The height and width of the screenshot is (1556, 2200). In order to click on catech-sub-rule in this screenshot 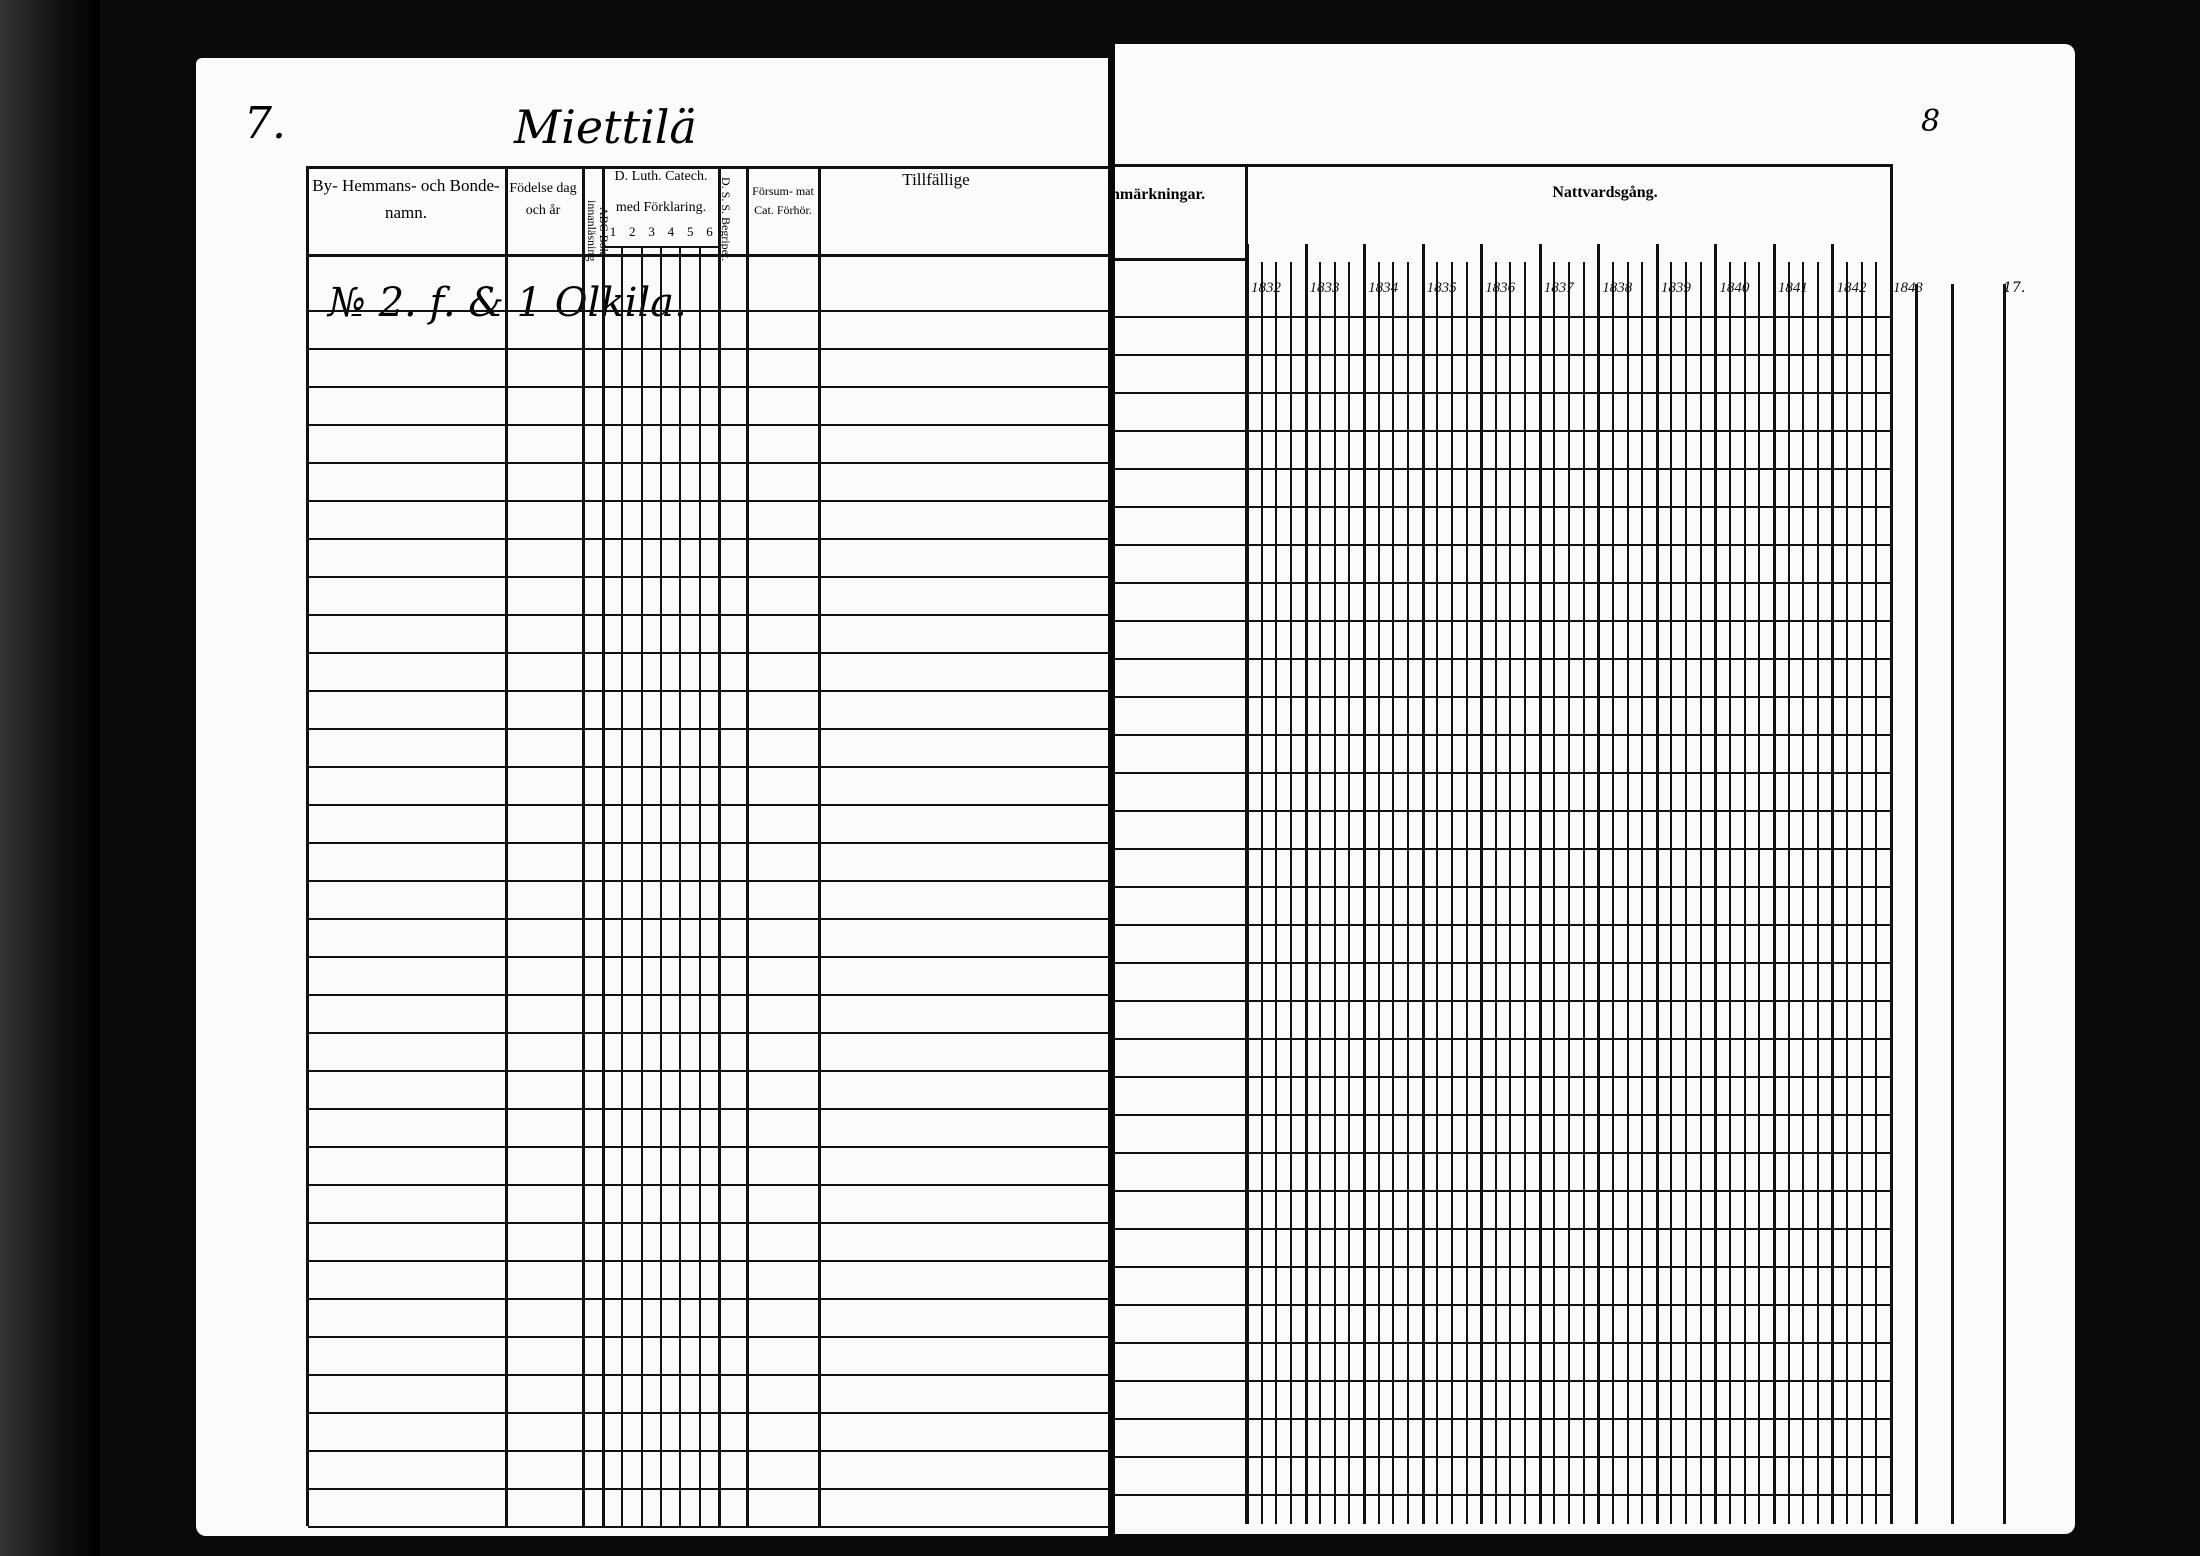, I will do `click(660, 247)`.